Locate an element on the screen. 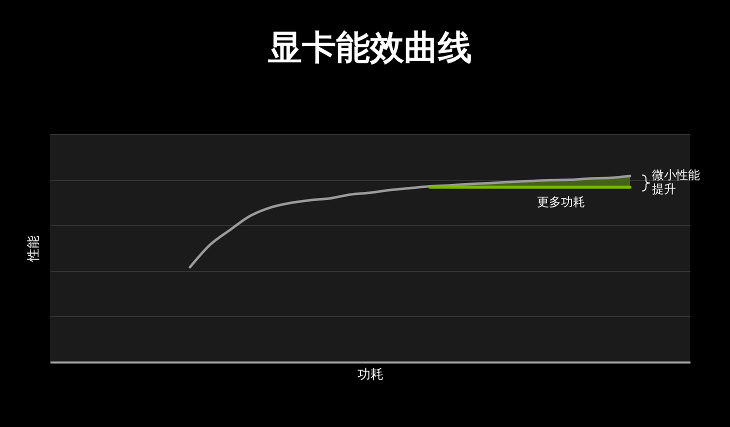  annotation: 微小性能提升 is located at coordinates (676, 182).